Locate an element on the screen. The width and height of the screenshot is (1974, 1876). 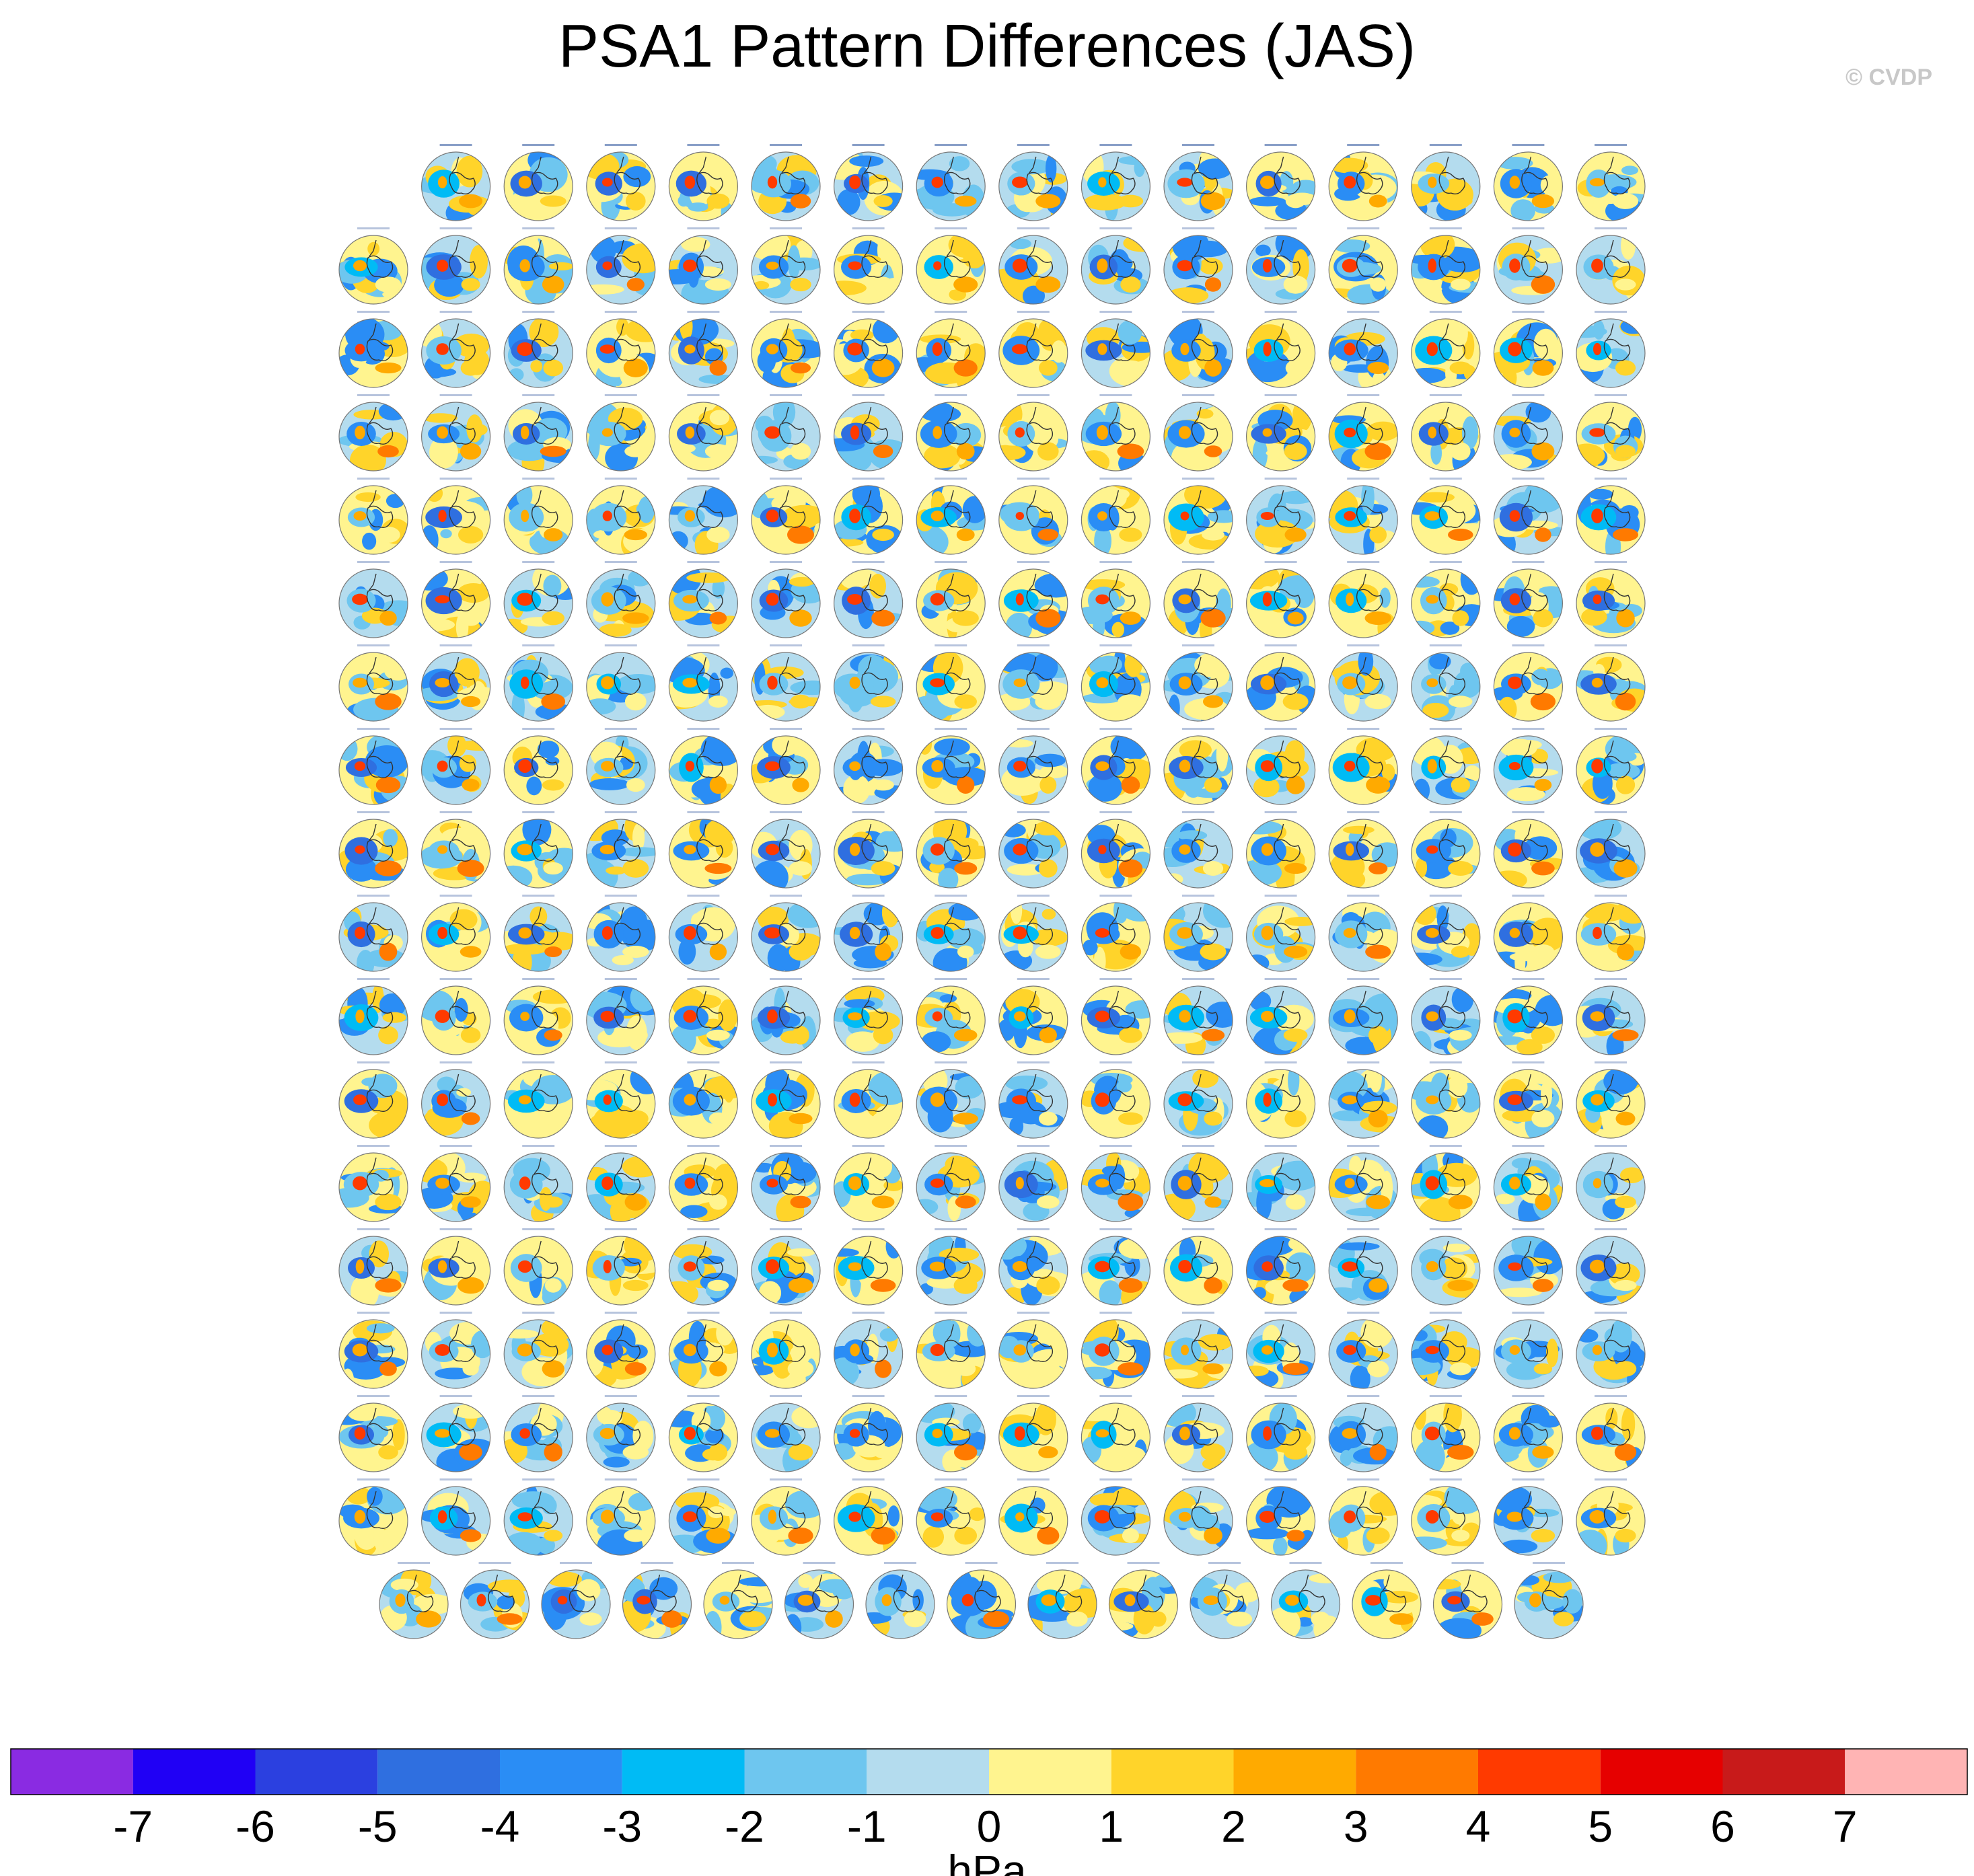
colorbar-tick-label: 7 is located at coordinates (1846, 1826).